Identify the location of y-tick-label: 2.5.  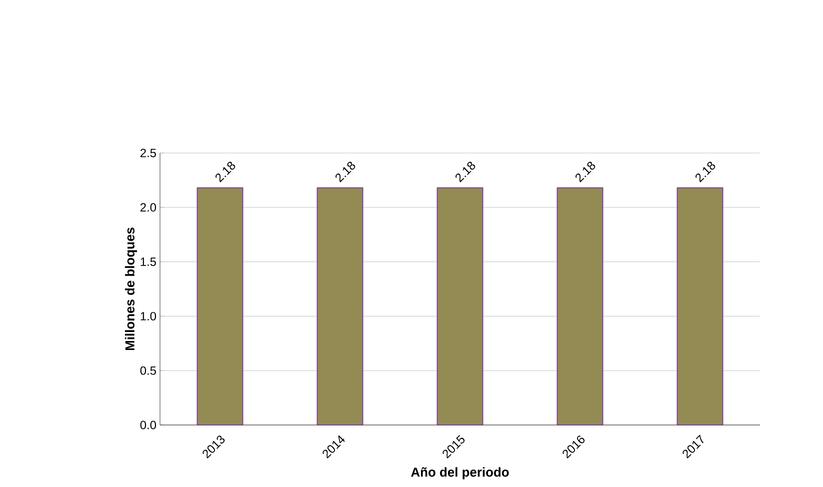
(148, 153).